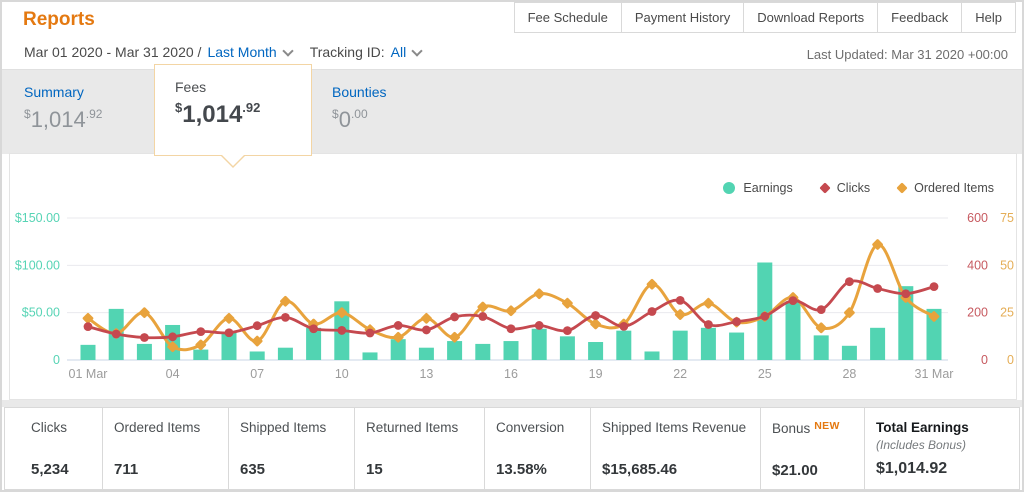  What do you see at coordinates (242, 52) in the screenshot?
I see `date-preset-dropdown: Last Month` at bounding box center [242, 52].